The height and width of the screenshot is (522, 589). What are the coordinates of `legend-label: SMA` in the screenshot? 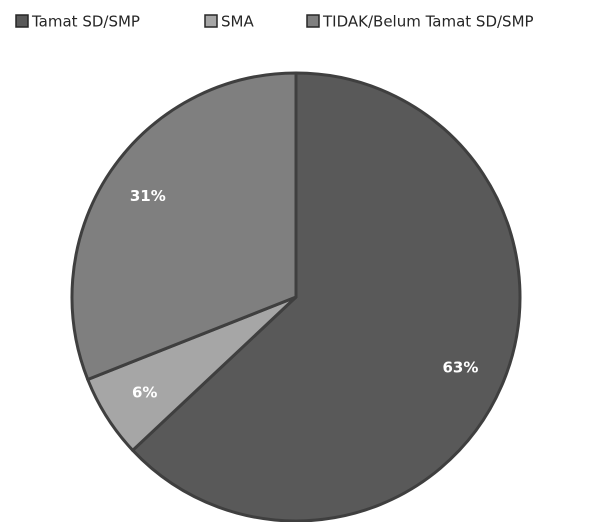 It's located at (237, 22).